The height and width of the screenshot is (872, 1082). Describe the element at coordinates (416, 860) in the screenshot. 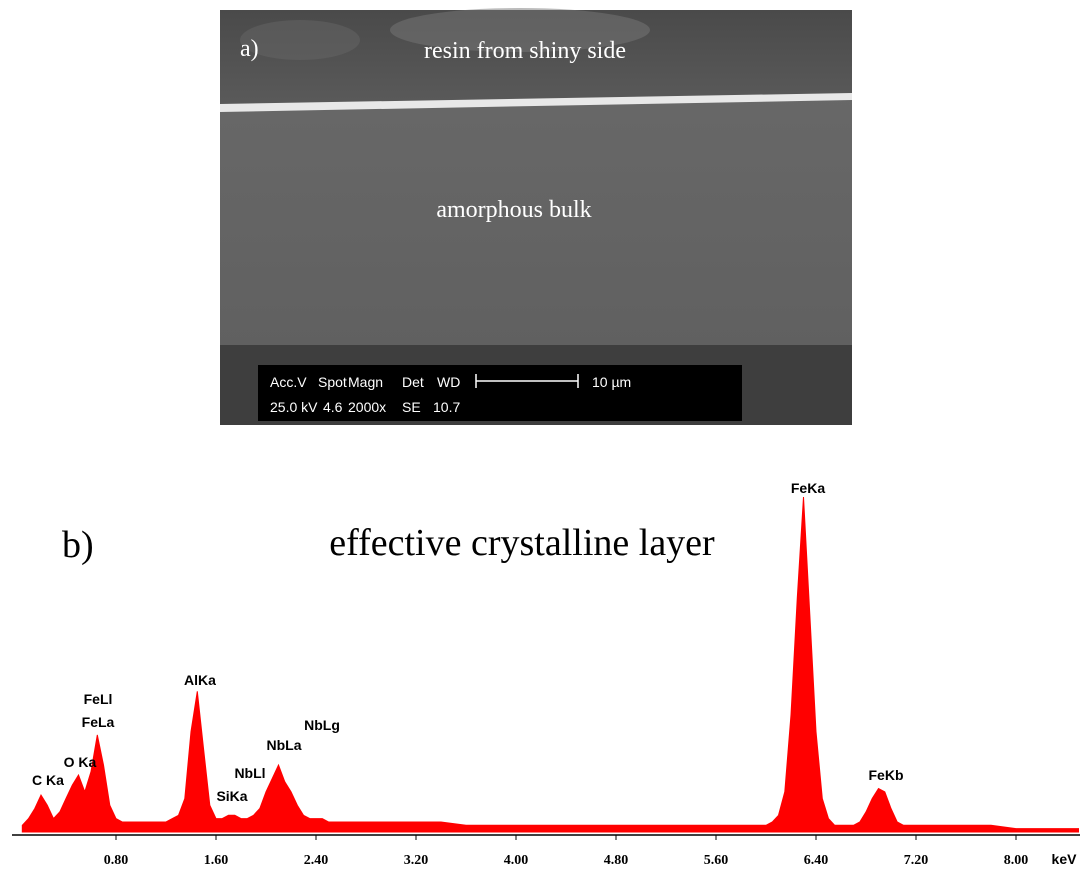

I see `x-tick-label: 3.20` at that location.